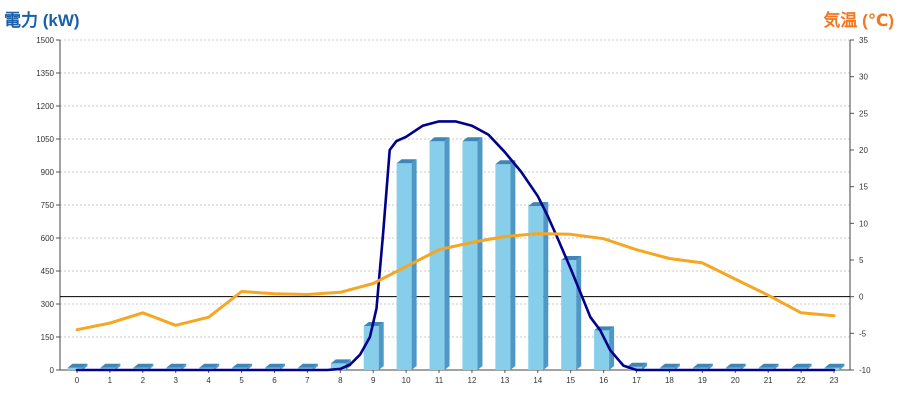  Describe the element at coordinates (861, 297) in the screenshot. I see `right-tick-label-0: 0` at that location.